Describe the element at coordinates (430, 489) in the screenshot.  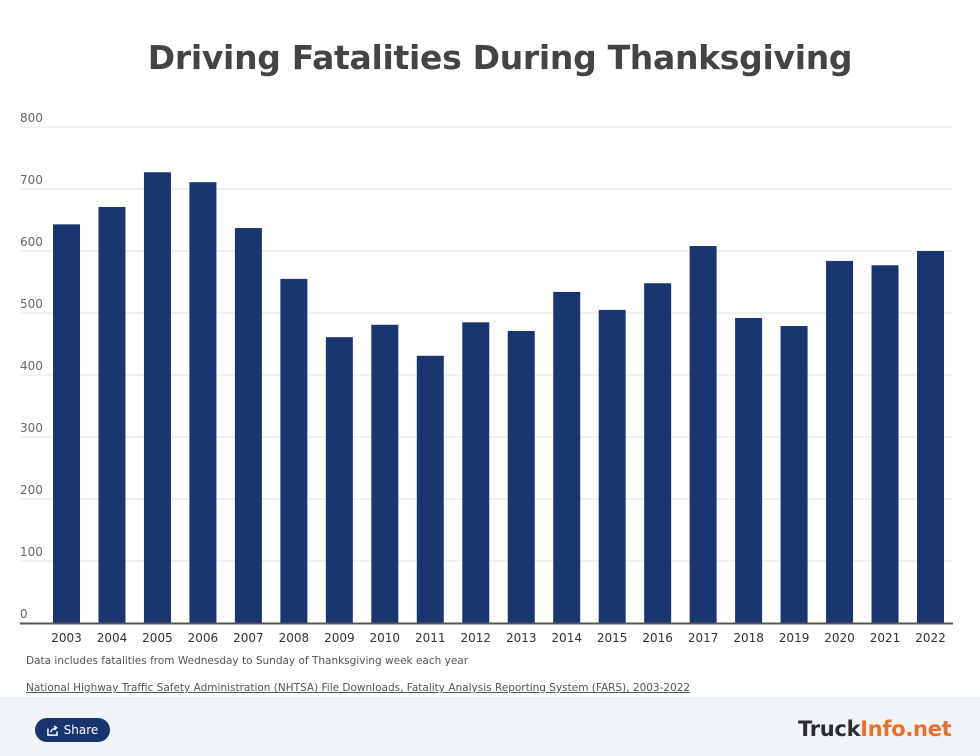
I see `bar-2011: 2011: 431` at that location.